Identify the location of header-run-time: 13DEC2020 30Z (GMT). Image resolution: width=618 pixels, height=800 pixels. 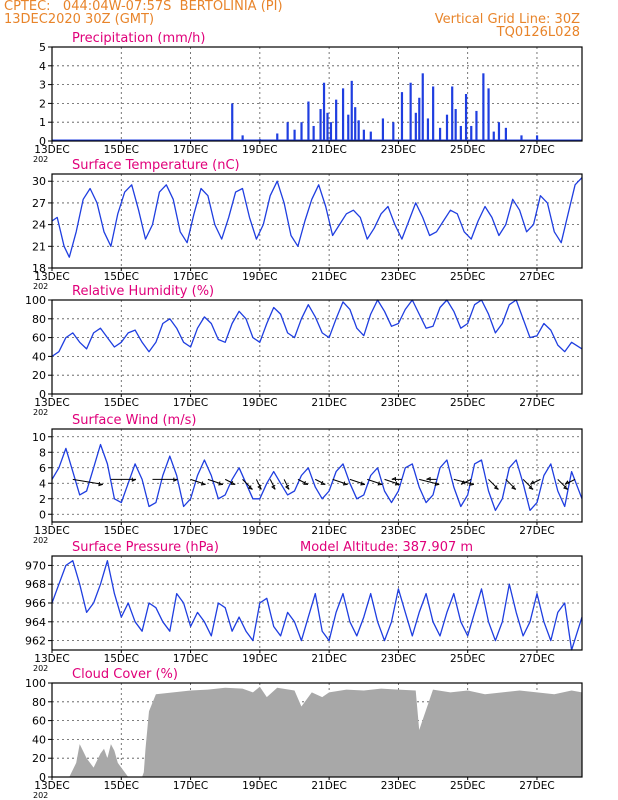
(79, 19).